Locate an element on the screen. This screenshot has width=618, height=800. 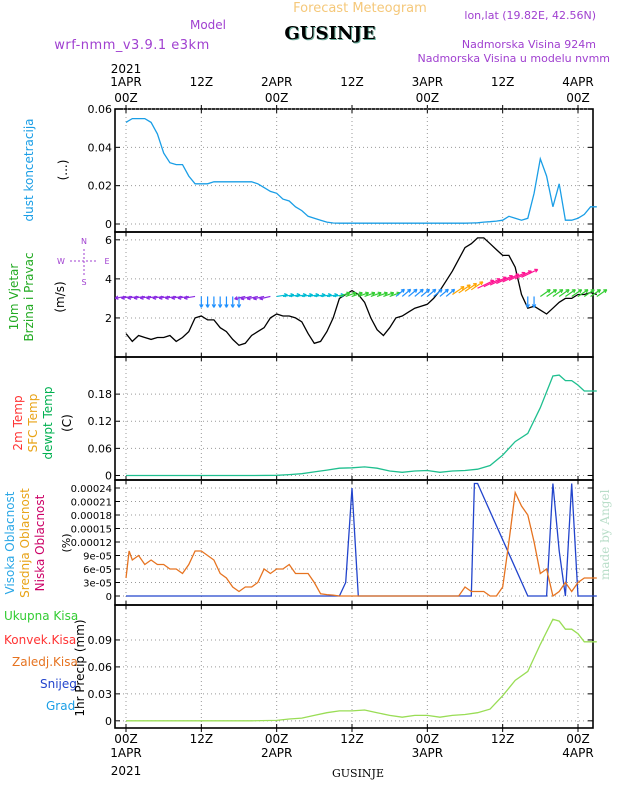
compass-east: E is located at coordinates (106, 261).